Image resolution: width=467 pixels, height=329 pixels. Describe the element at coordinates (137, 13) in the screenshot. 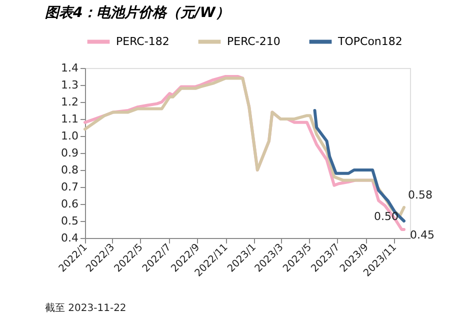

I see `chart-title: 图表4：电池片价格（元/W）` at that location.